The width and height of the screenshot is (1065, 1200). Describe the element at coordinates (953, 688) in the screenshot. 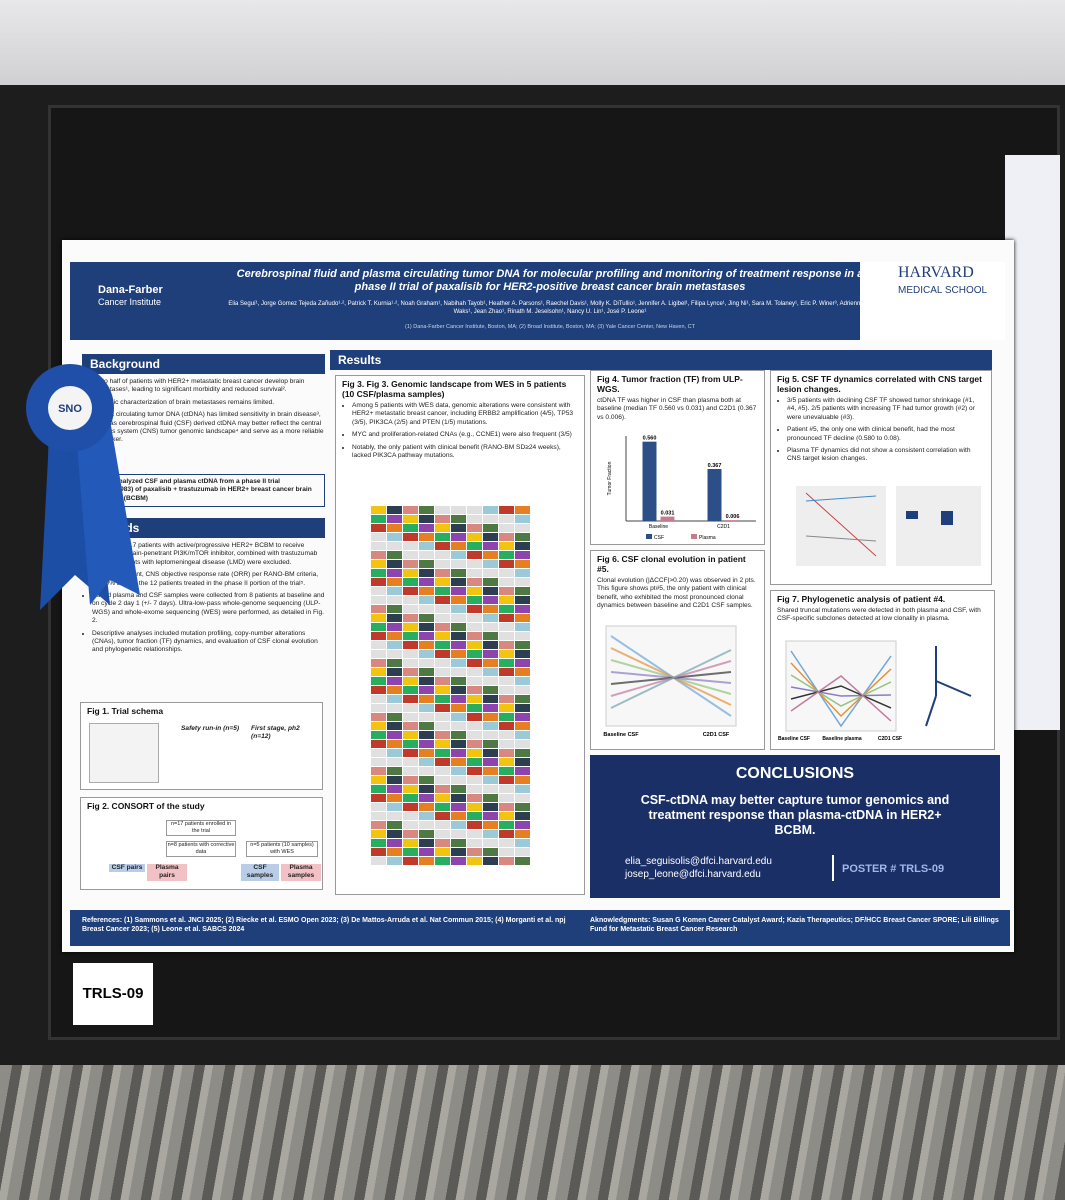

I see `tree-edge` at that location.